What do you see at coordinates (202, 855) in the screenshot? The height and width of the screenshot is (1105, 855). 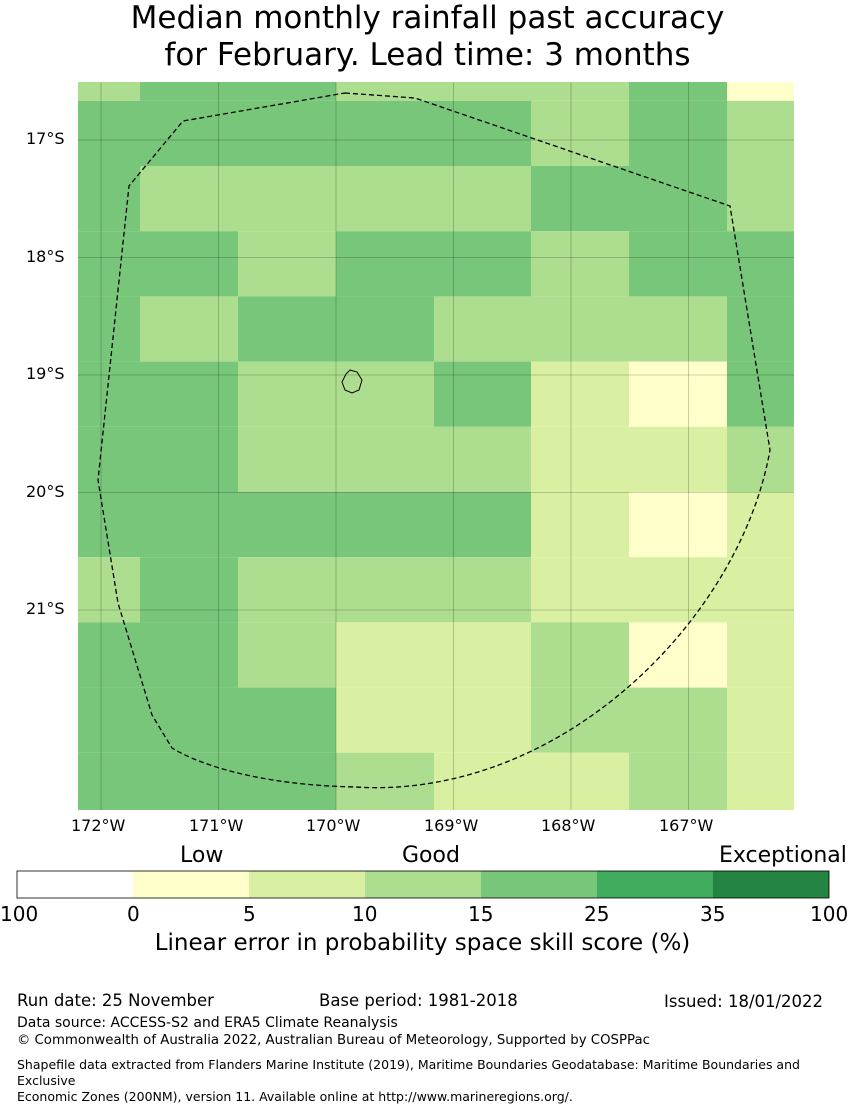 I see `category-low: Low` at bounding box center [202, 855].